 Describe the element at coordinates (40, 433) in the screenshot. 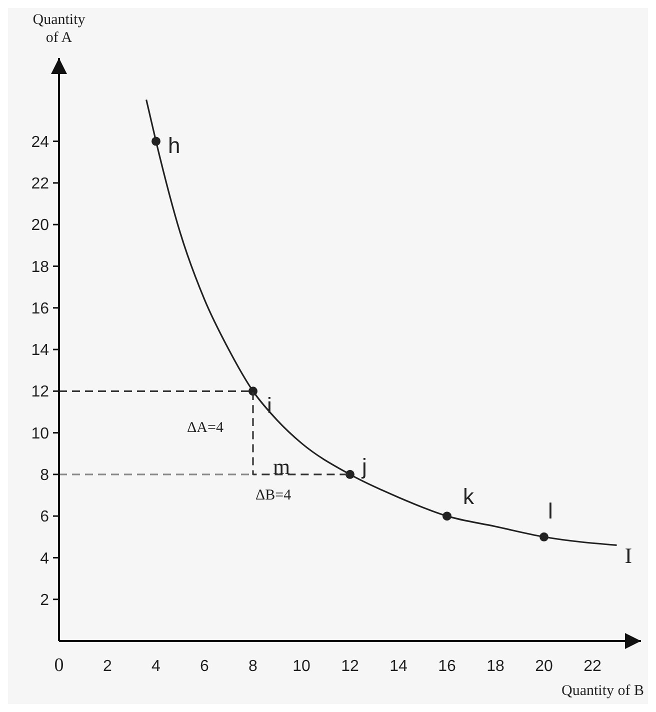

I see `y-tick-label: 10` at that location.